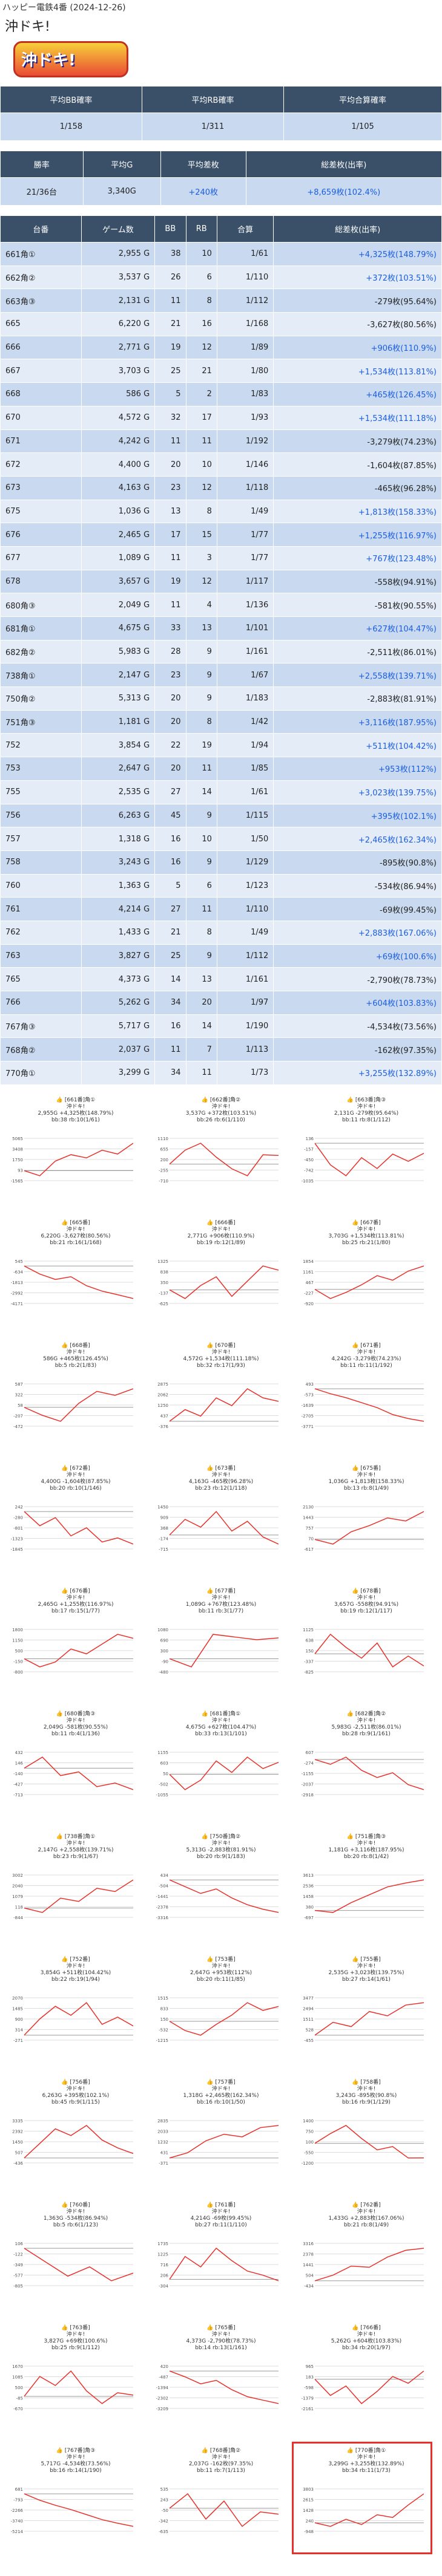 This screenshot has width=442, height=2576. Describe the element at coordinates (41, 979) in the screenshot. I see `table-cell: 765` at that location.